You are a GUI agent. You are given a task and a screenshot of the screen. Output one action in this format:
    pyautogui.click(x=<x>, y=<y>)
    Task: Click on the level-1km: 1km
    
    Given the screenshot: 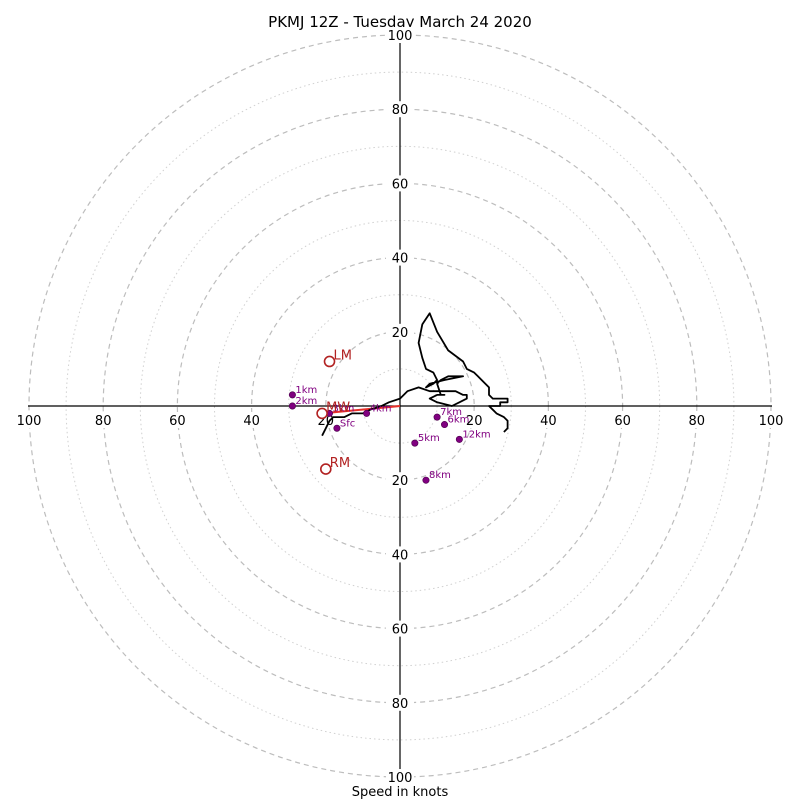 What is the action you would take?
    pyautogui.click(x=302, y=392)
    